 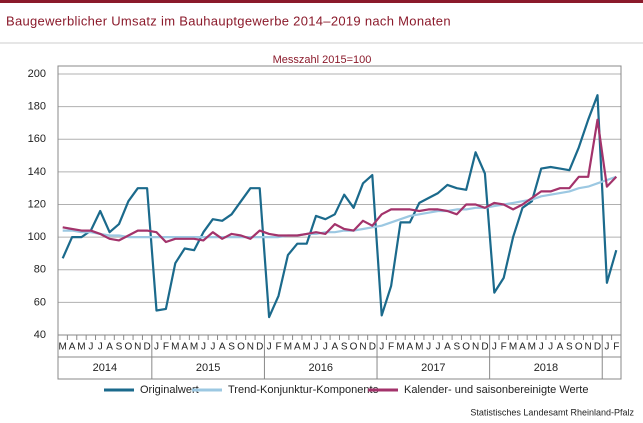 I want to click on y-tick-label: 180, so click(x=37, y=107).